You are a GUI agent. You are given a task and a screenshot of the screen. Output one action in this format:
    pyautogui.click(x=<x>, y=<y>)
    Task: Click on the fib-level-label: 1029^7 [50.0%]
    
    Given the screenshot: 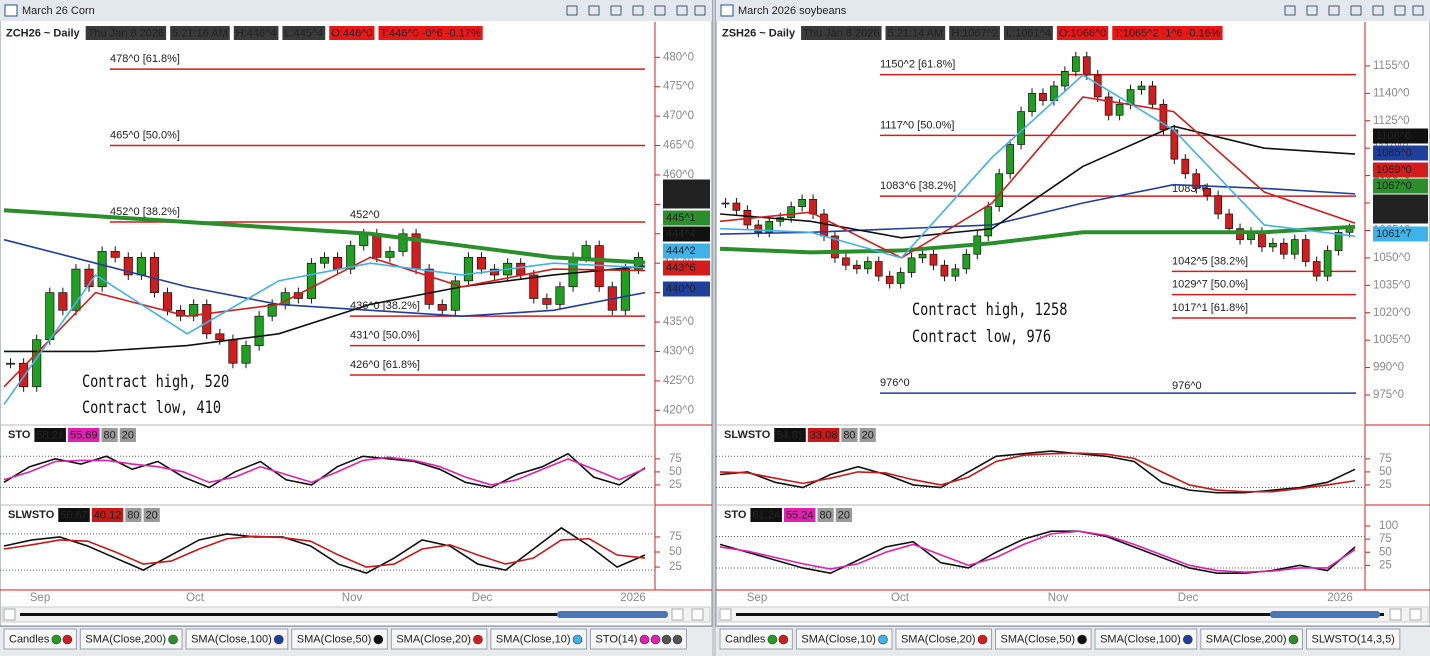 What is the action you would take?
    pyautogui.click(x=1210, y=285)
    